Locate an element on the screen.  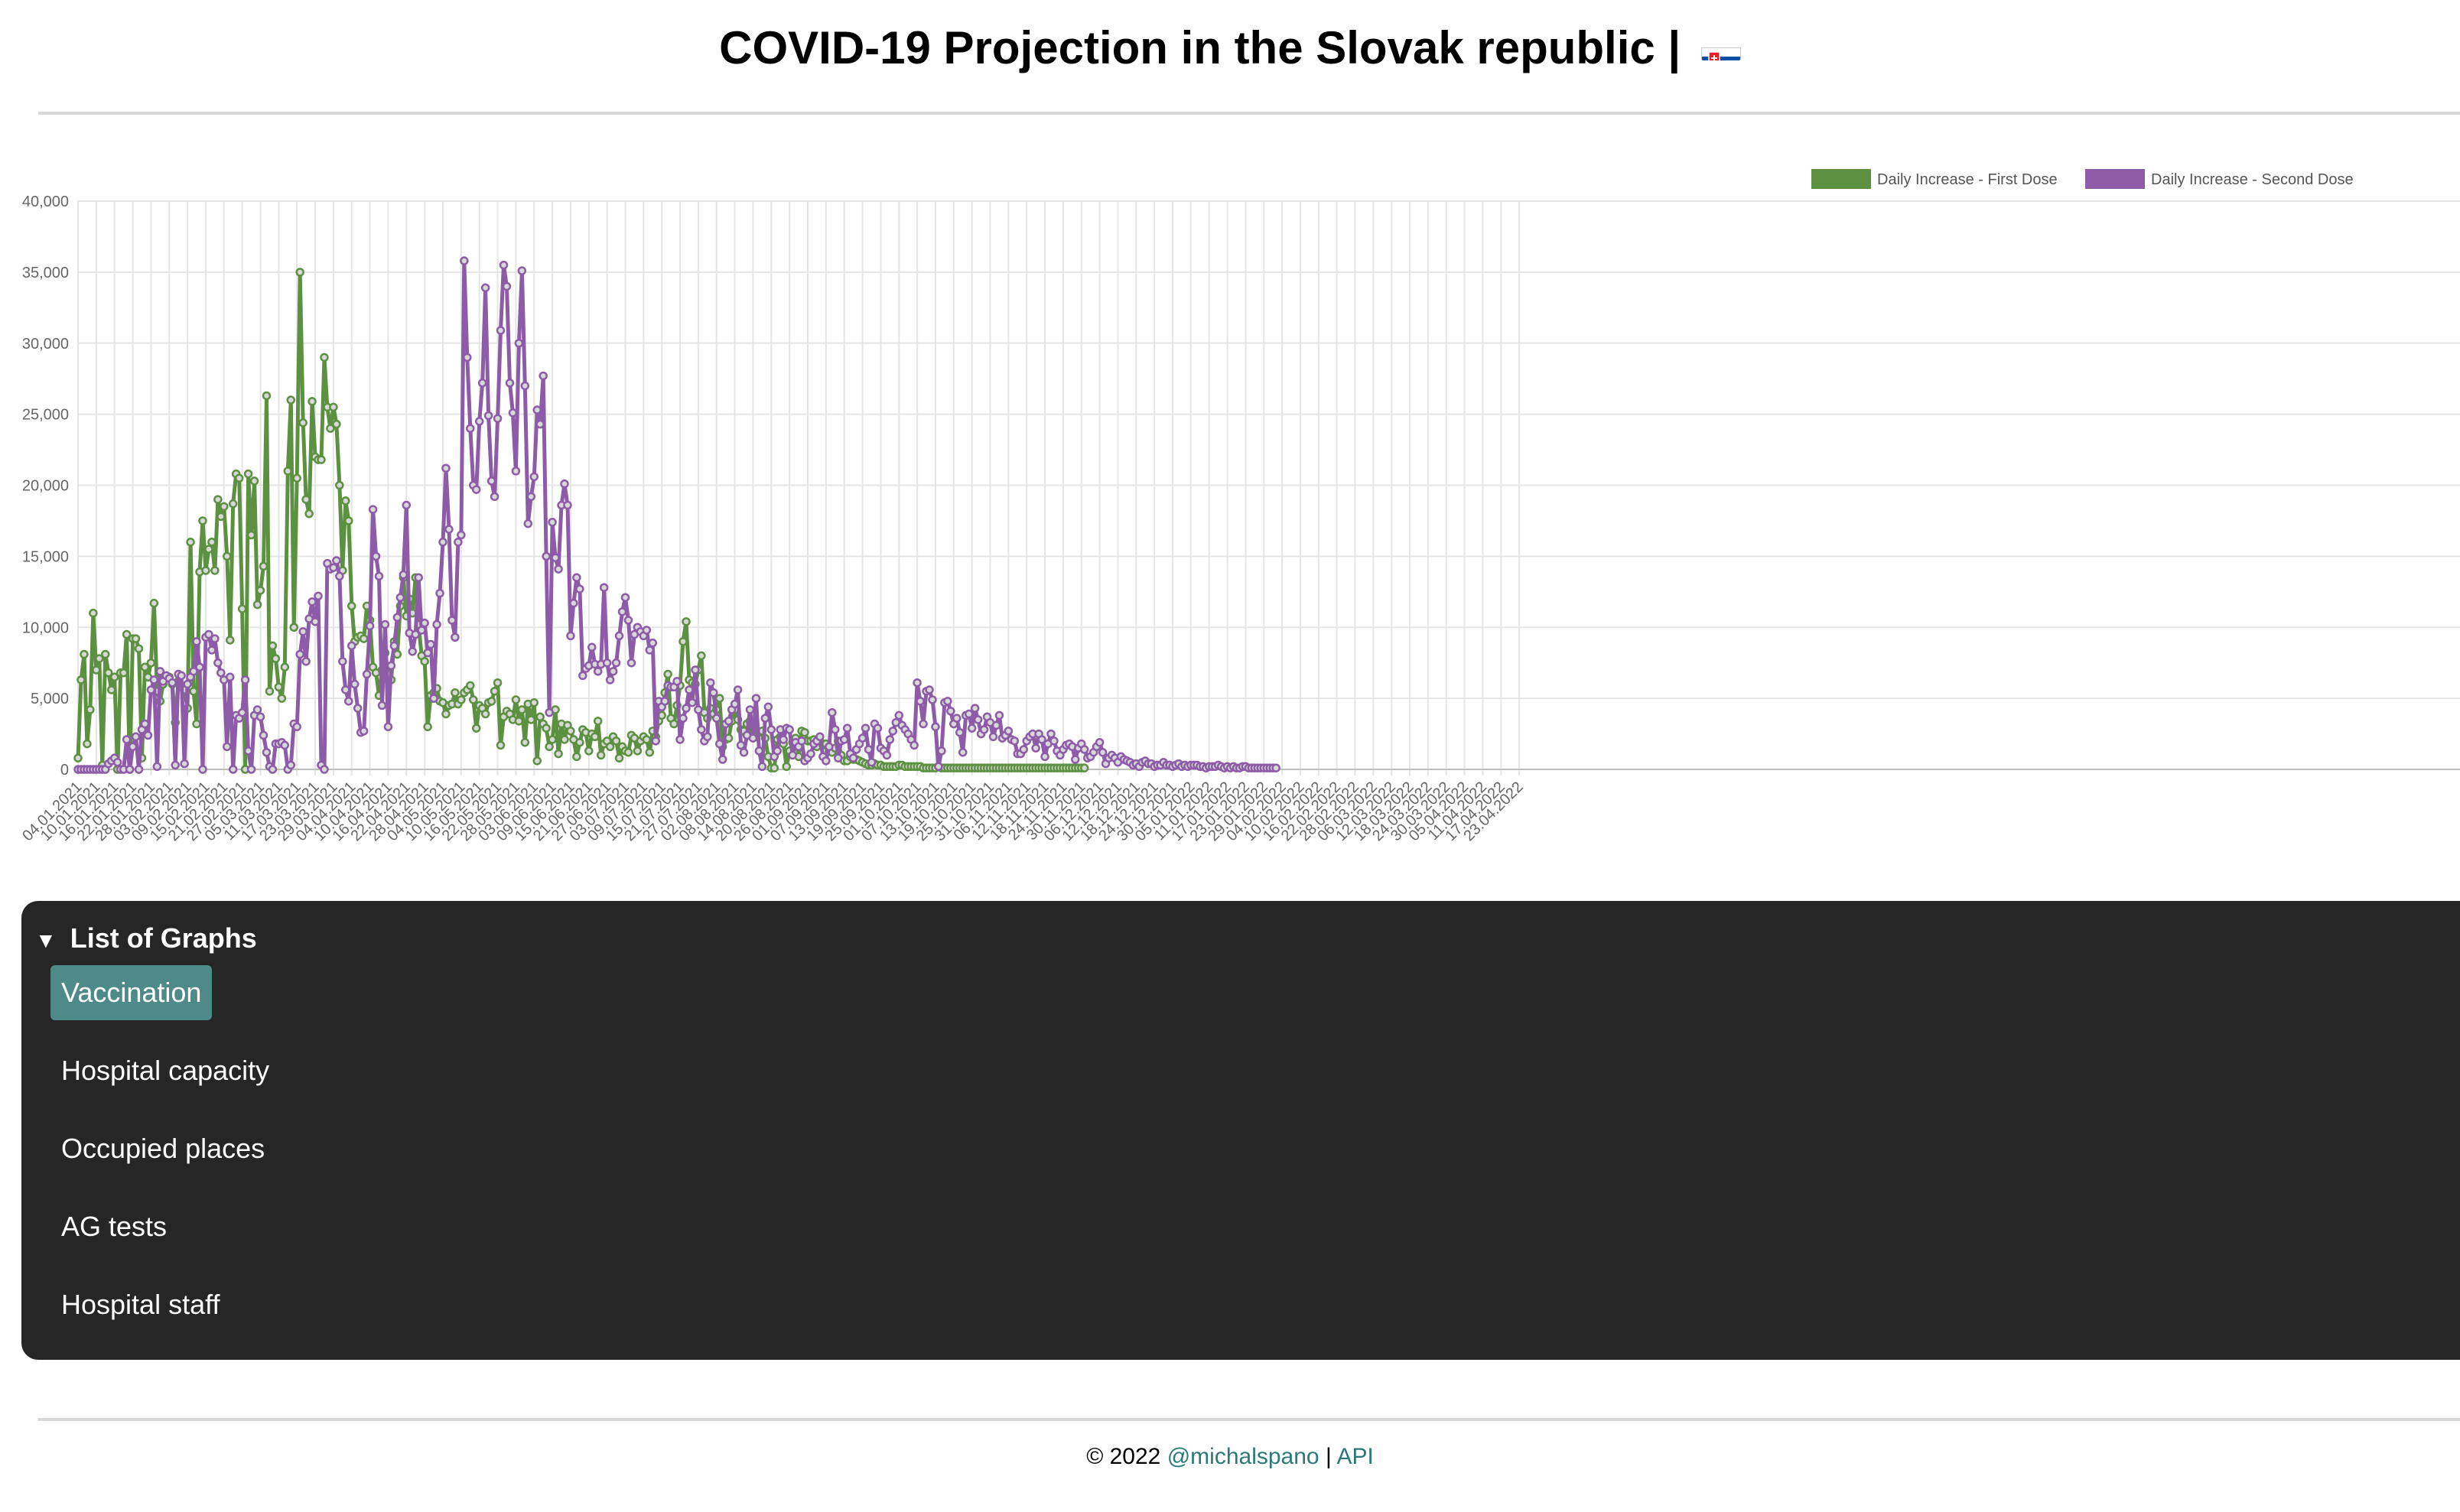
graph-item-occupied-places: Occupied places is located at coordinates (163, 1148).